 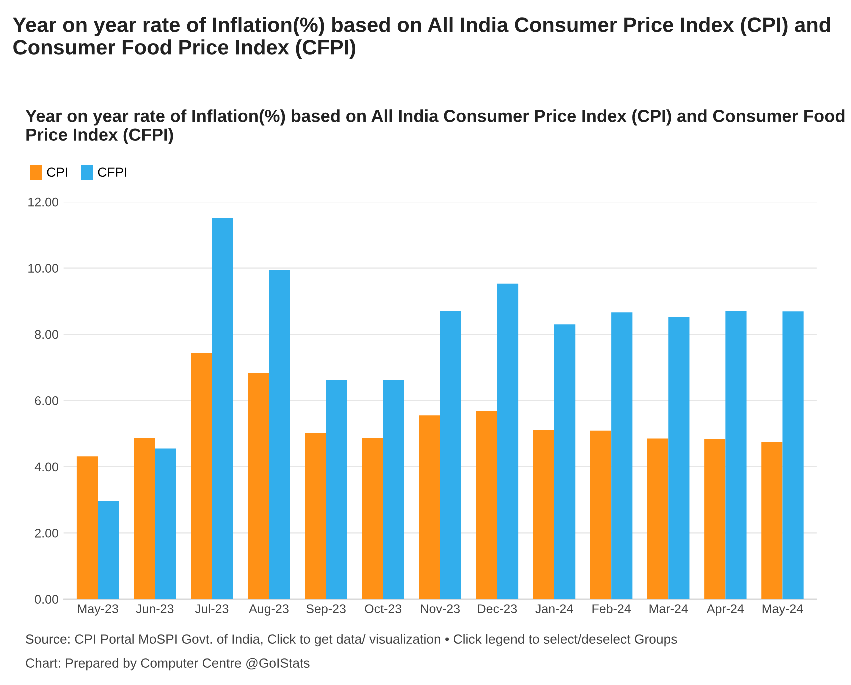 I want to click on x-tick-label: Jan-24, so click(x=555, y=609).